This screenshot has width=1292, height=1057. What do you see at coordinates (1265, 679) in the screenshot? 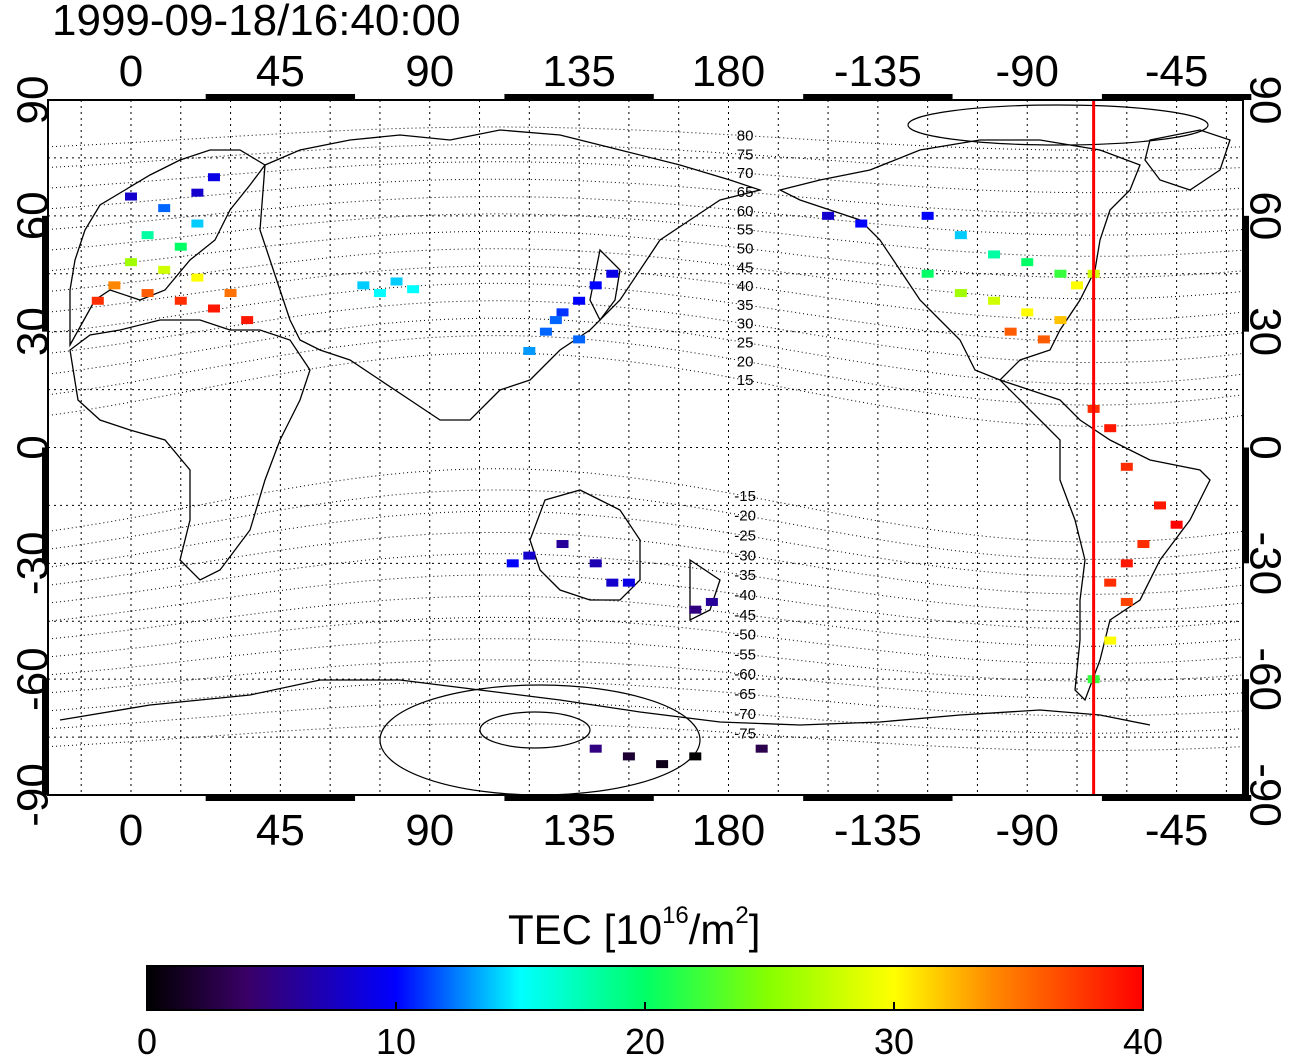
I see `right-lat-tick-label: -60` at bounding box center [1265, 679].